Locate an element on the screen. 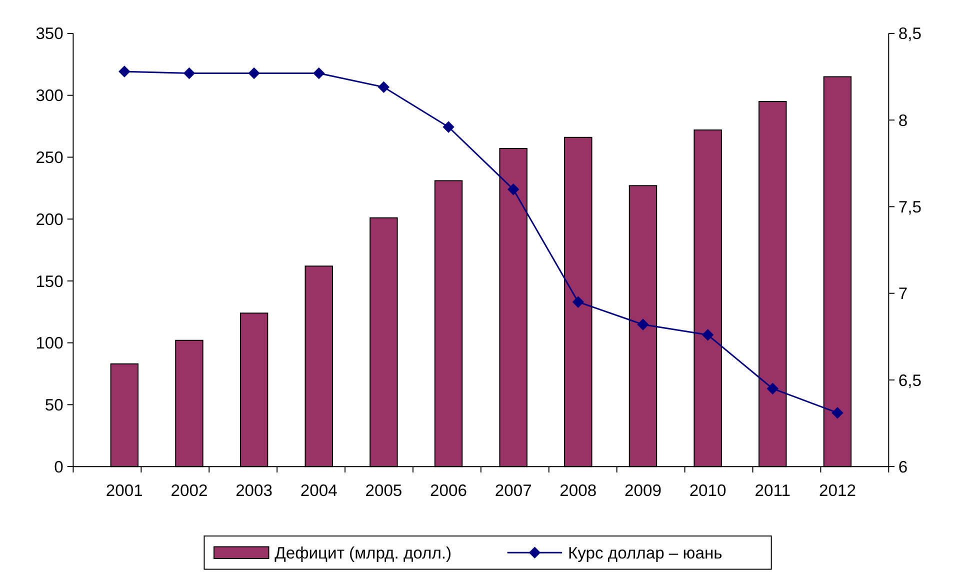  x-tick-label: 2009 is located at coordinates (643, 490).